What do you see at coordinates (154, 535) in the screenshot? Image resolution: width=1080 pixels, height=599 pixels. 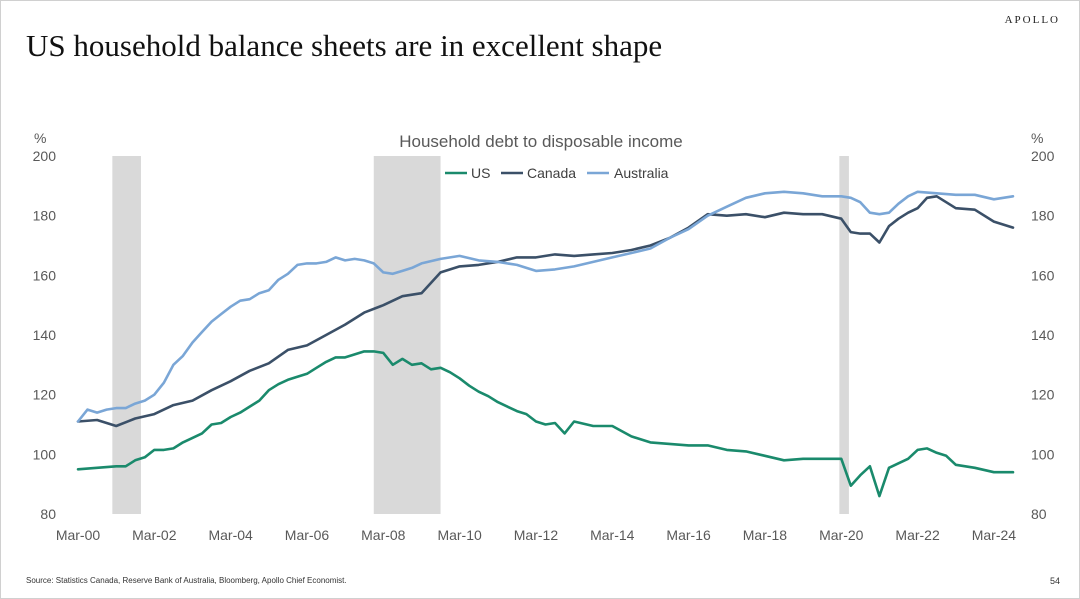 I see `x-tick-label: Mar-02` at bounding box center [154, 535].